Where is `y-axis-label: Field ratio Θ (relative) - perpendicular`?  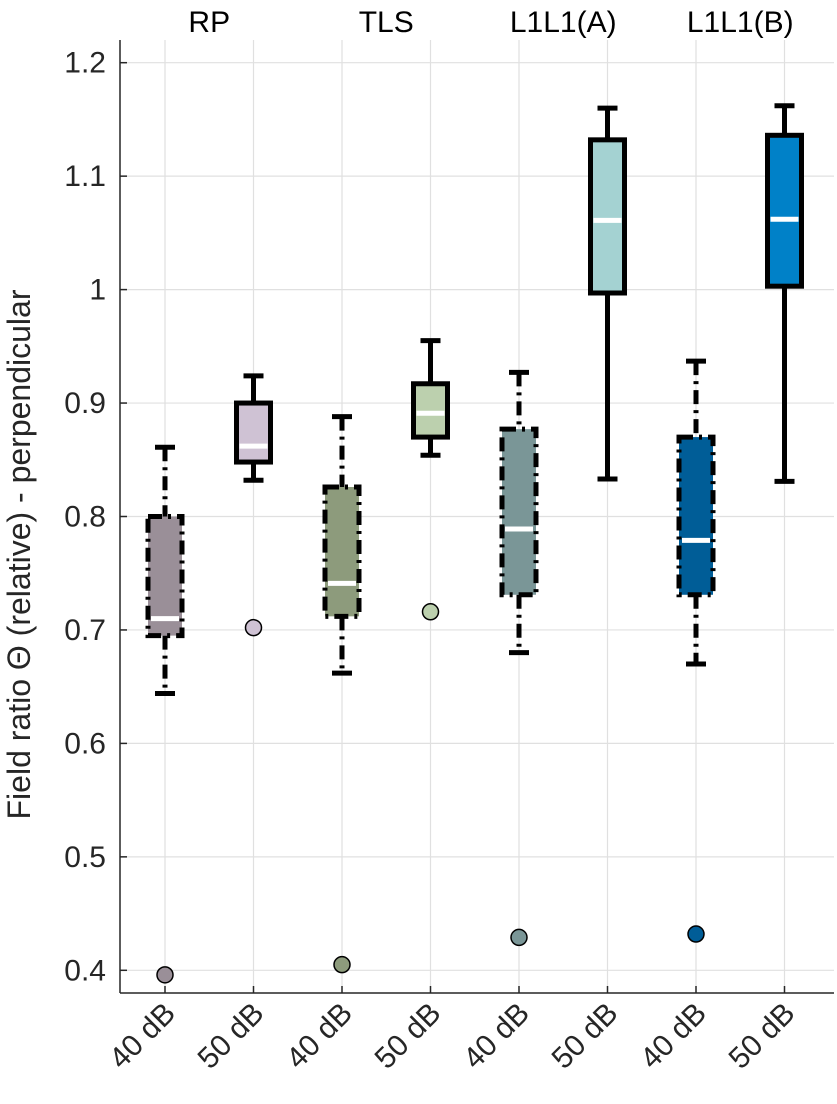 y-axis-label: Field ratio Θ (relative) - perpendicular is located at coordinates (19, 554).